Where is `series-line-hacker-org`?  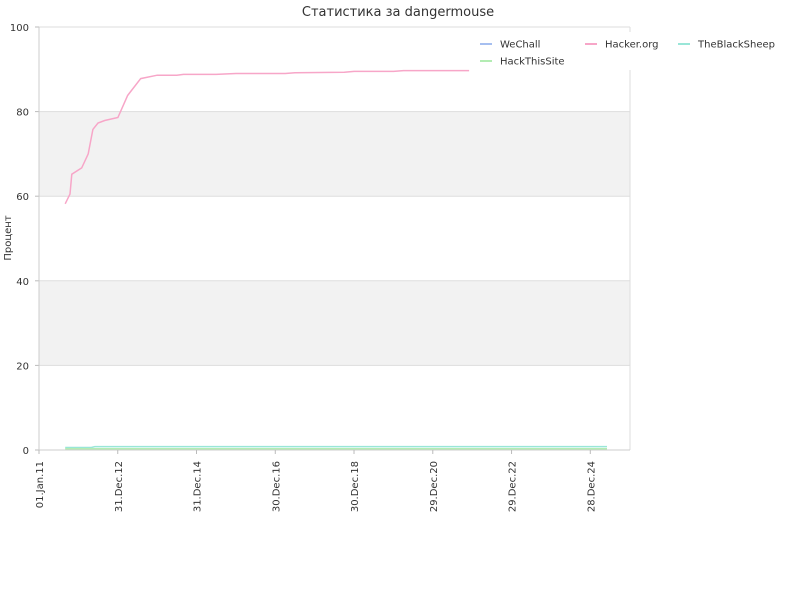
series-line-hacker-org is located at coordinates (267, 137).